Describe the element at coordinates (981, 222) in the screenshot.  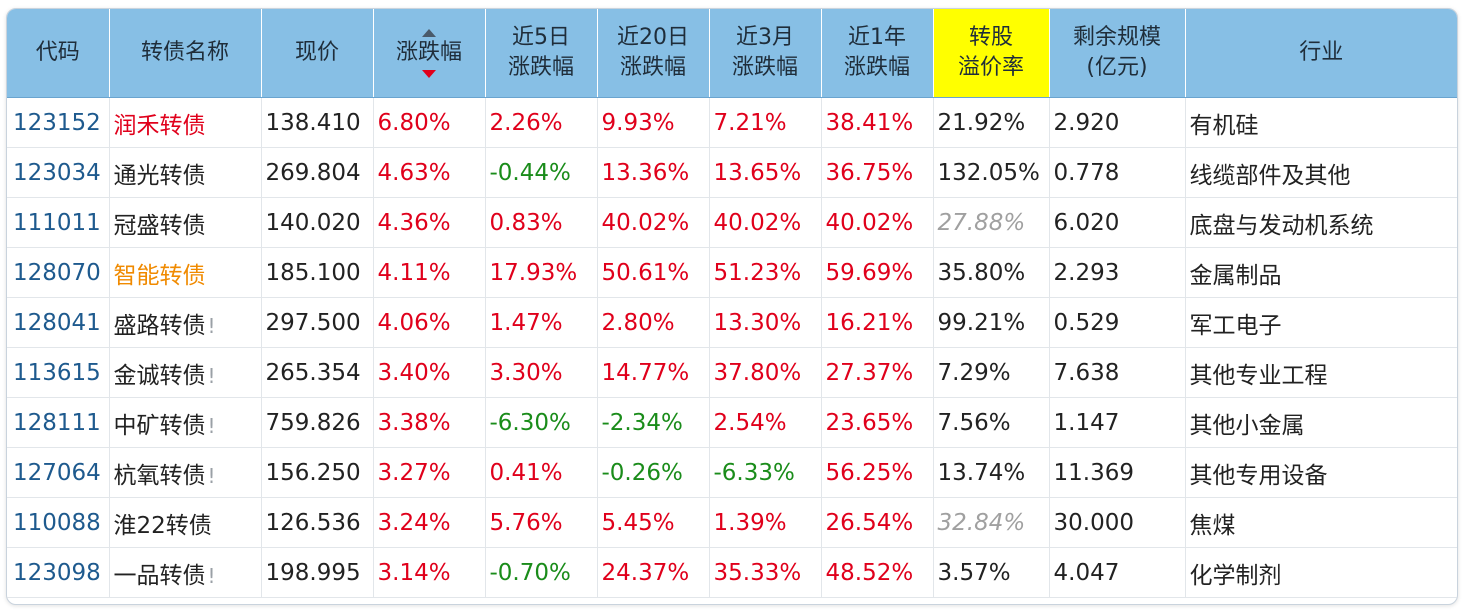
I see `premium-value: 27.88%` at that location.